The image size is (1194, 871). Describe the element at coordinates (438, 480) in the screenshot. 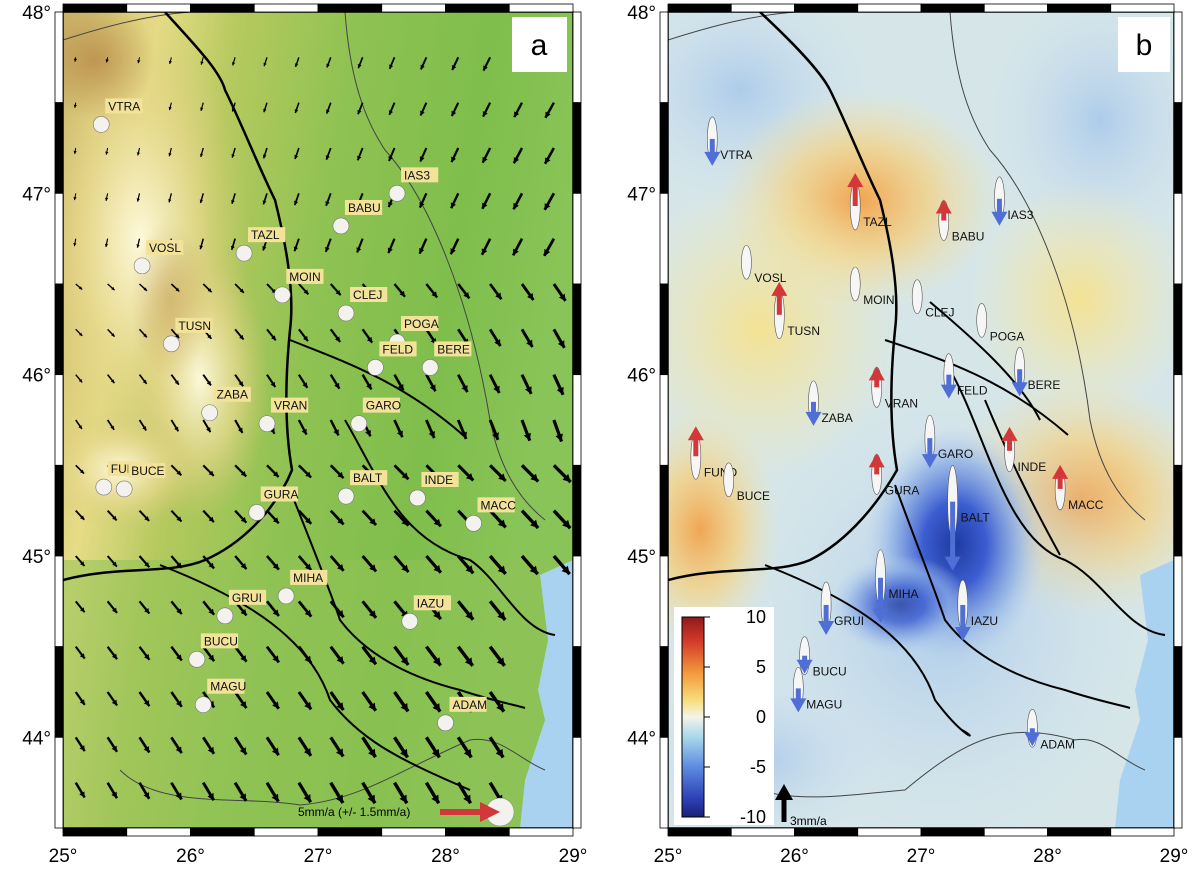

I see `station-label: INDE` at that location.